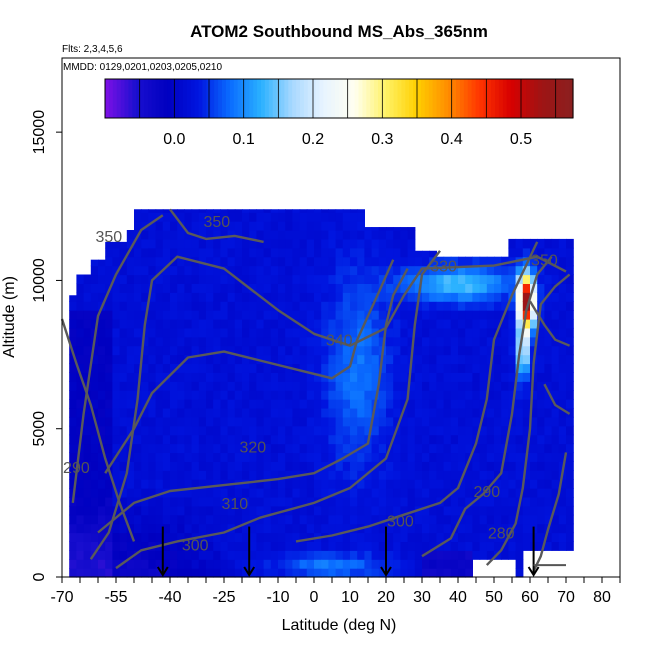 Image resolution: width=650 pixels, height=650 pixels. I want to click on colorbar-tick-label: 0.0, so click(174, 139).